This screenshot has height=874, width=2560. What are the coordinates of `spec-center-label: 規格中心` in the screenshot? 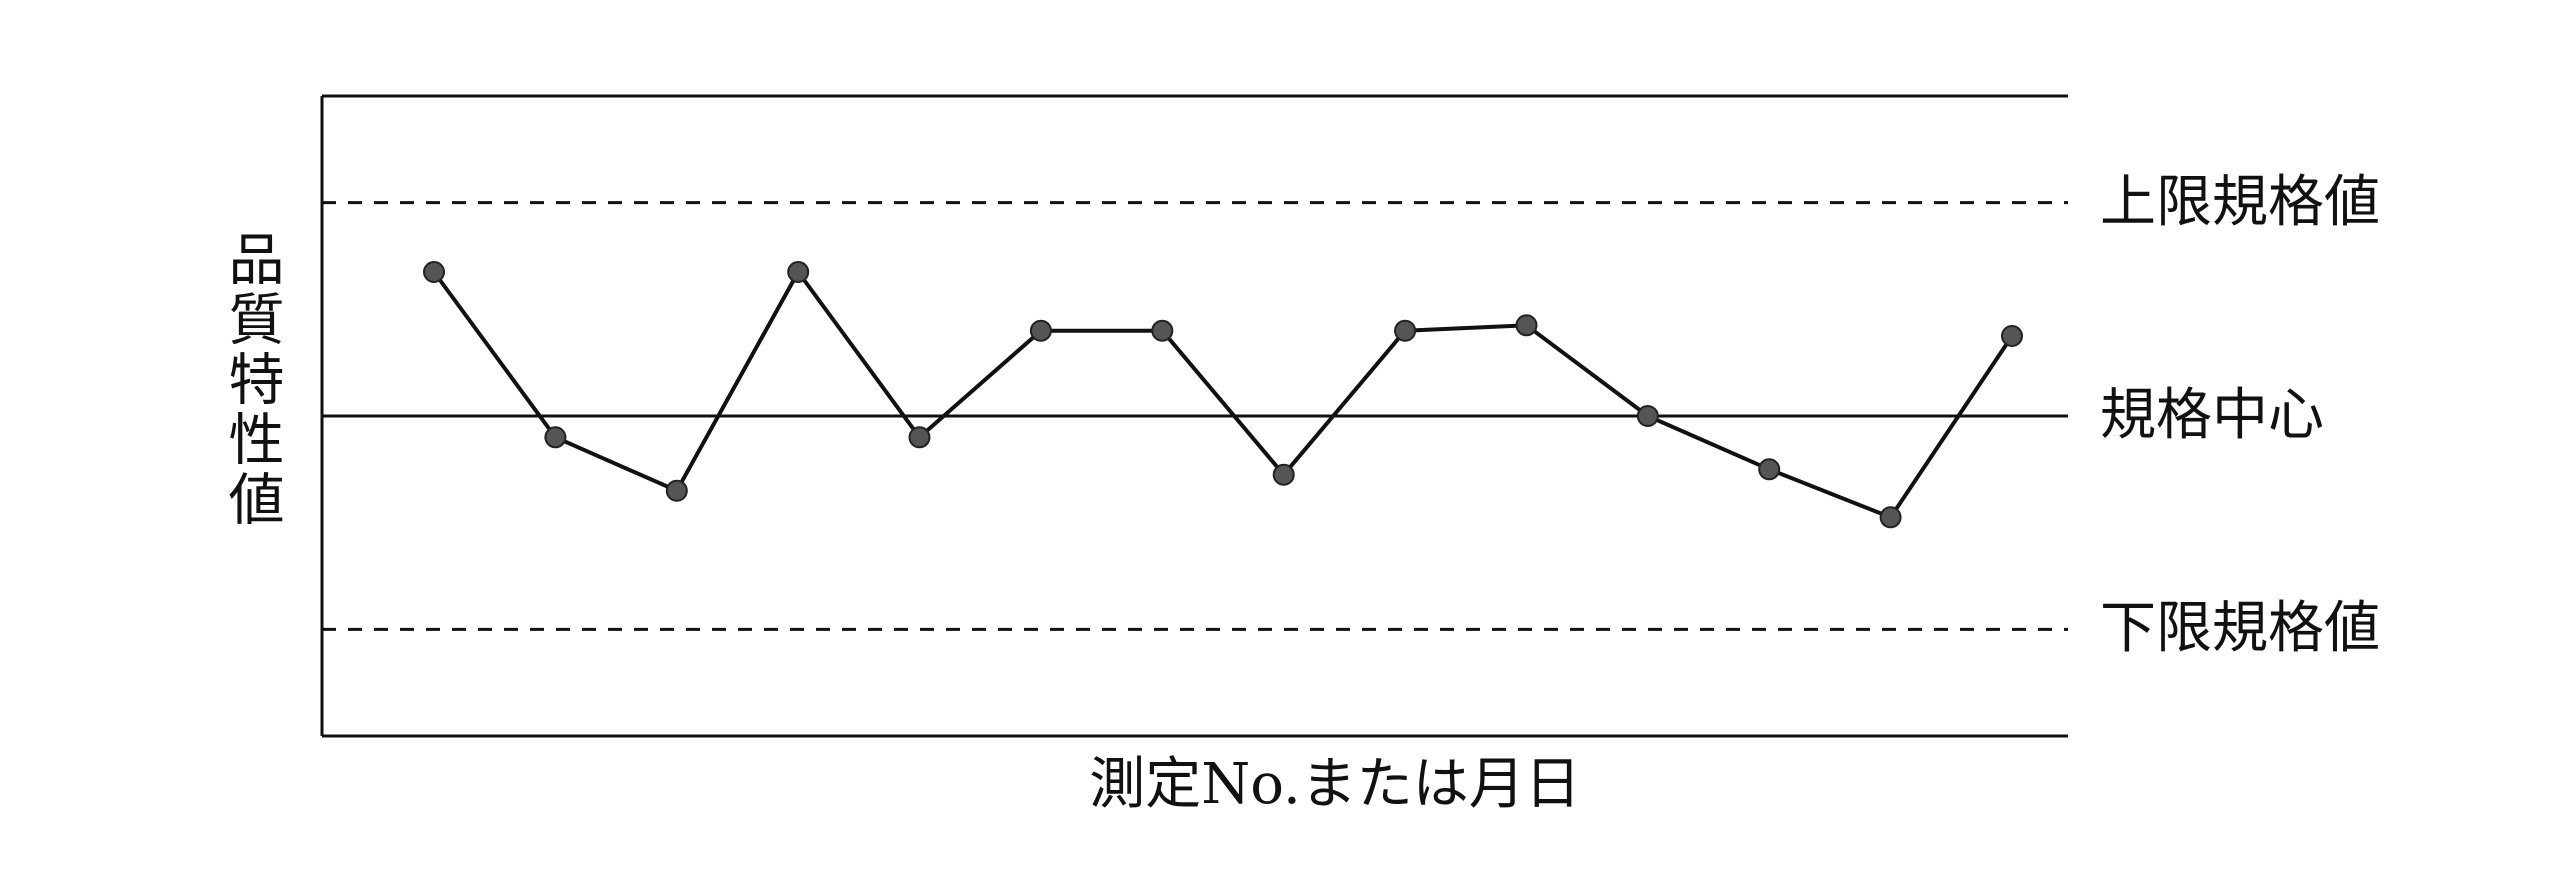 It's located at (2212, 415).